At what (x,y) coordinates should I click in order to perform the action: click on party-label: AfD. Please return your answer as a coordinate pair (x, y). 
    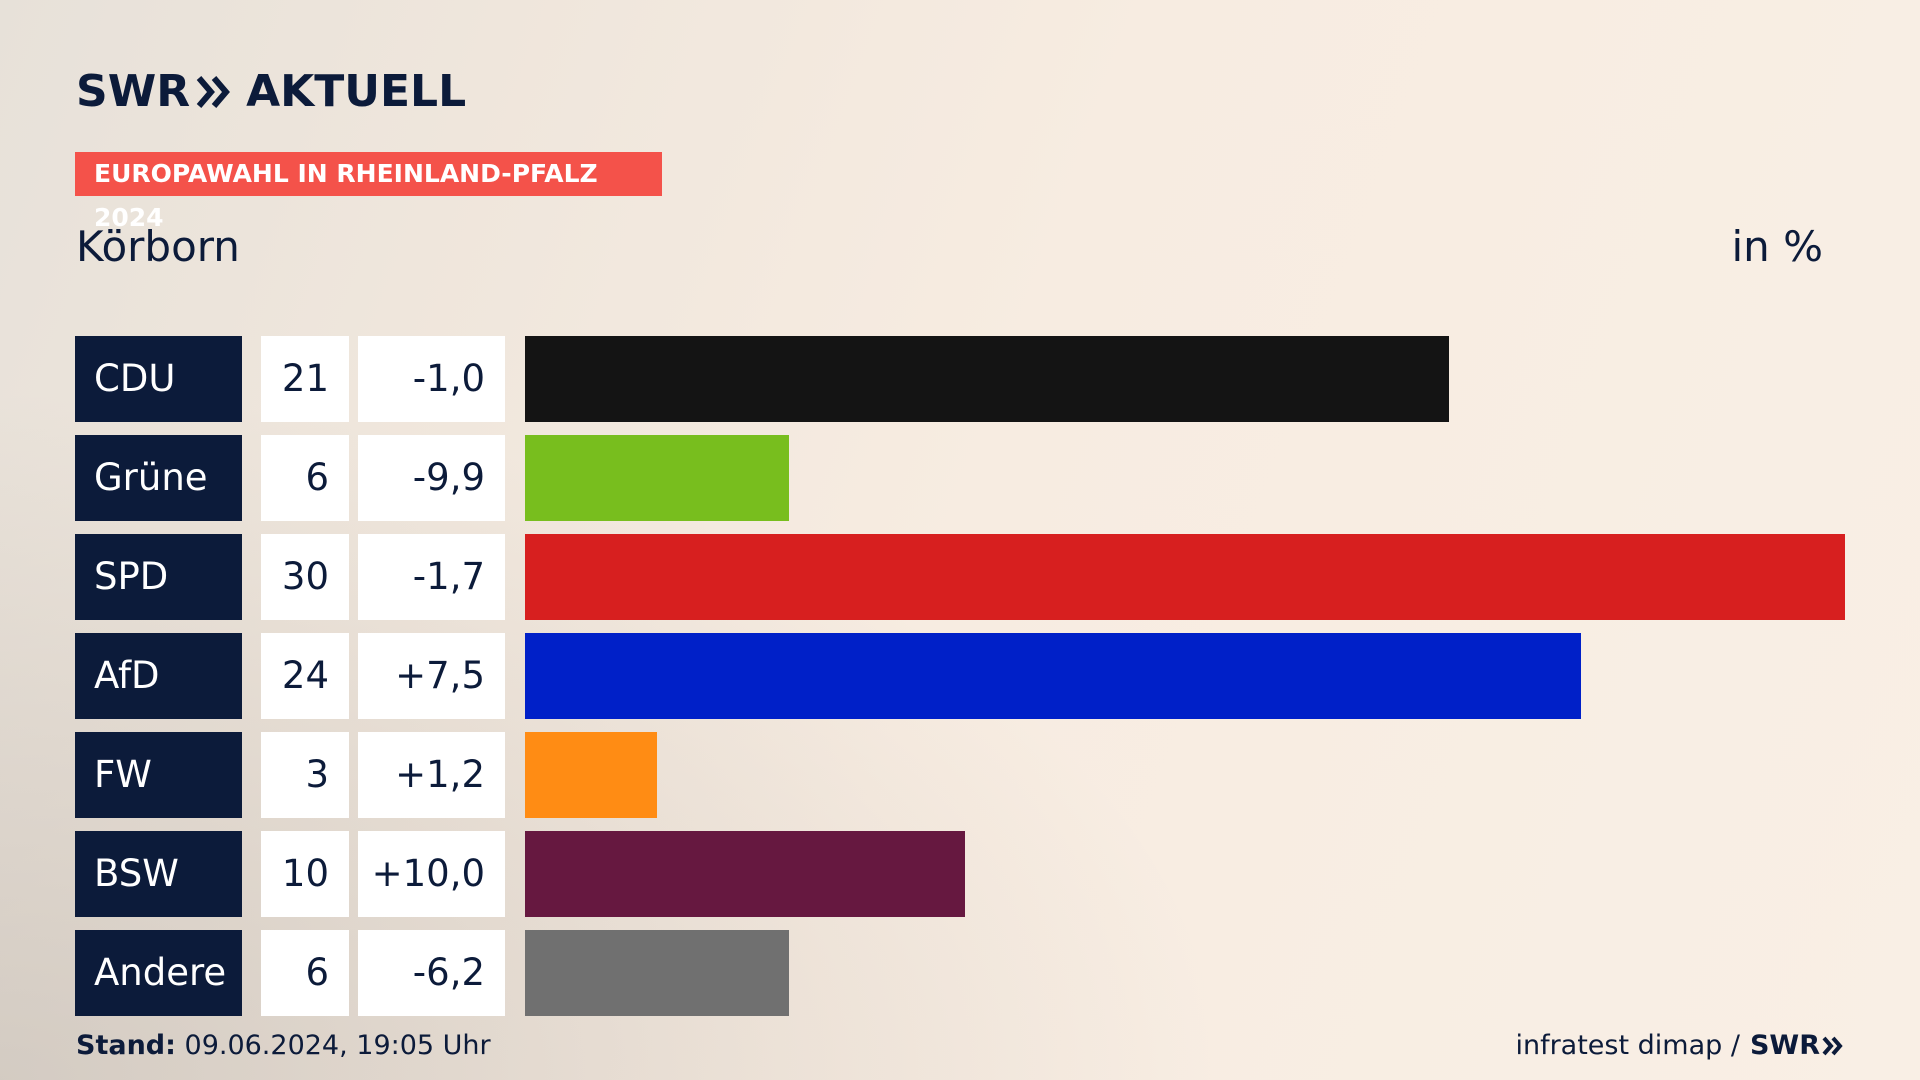
    Looking at the image, I should click on (158, 676).